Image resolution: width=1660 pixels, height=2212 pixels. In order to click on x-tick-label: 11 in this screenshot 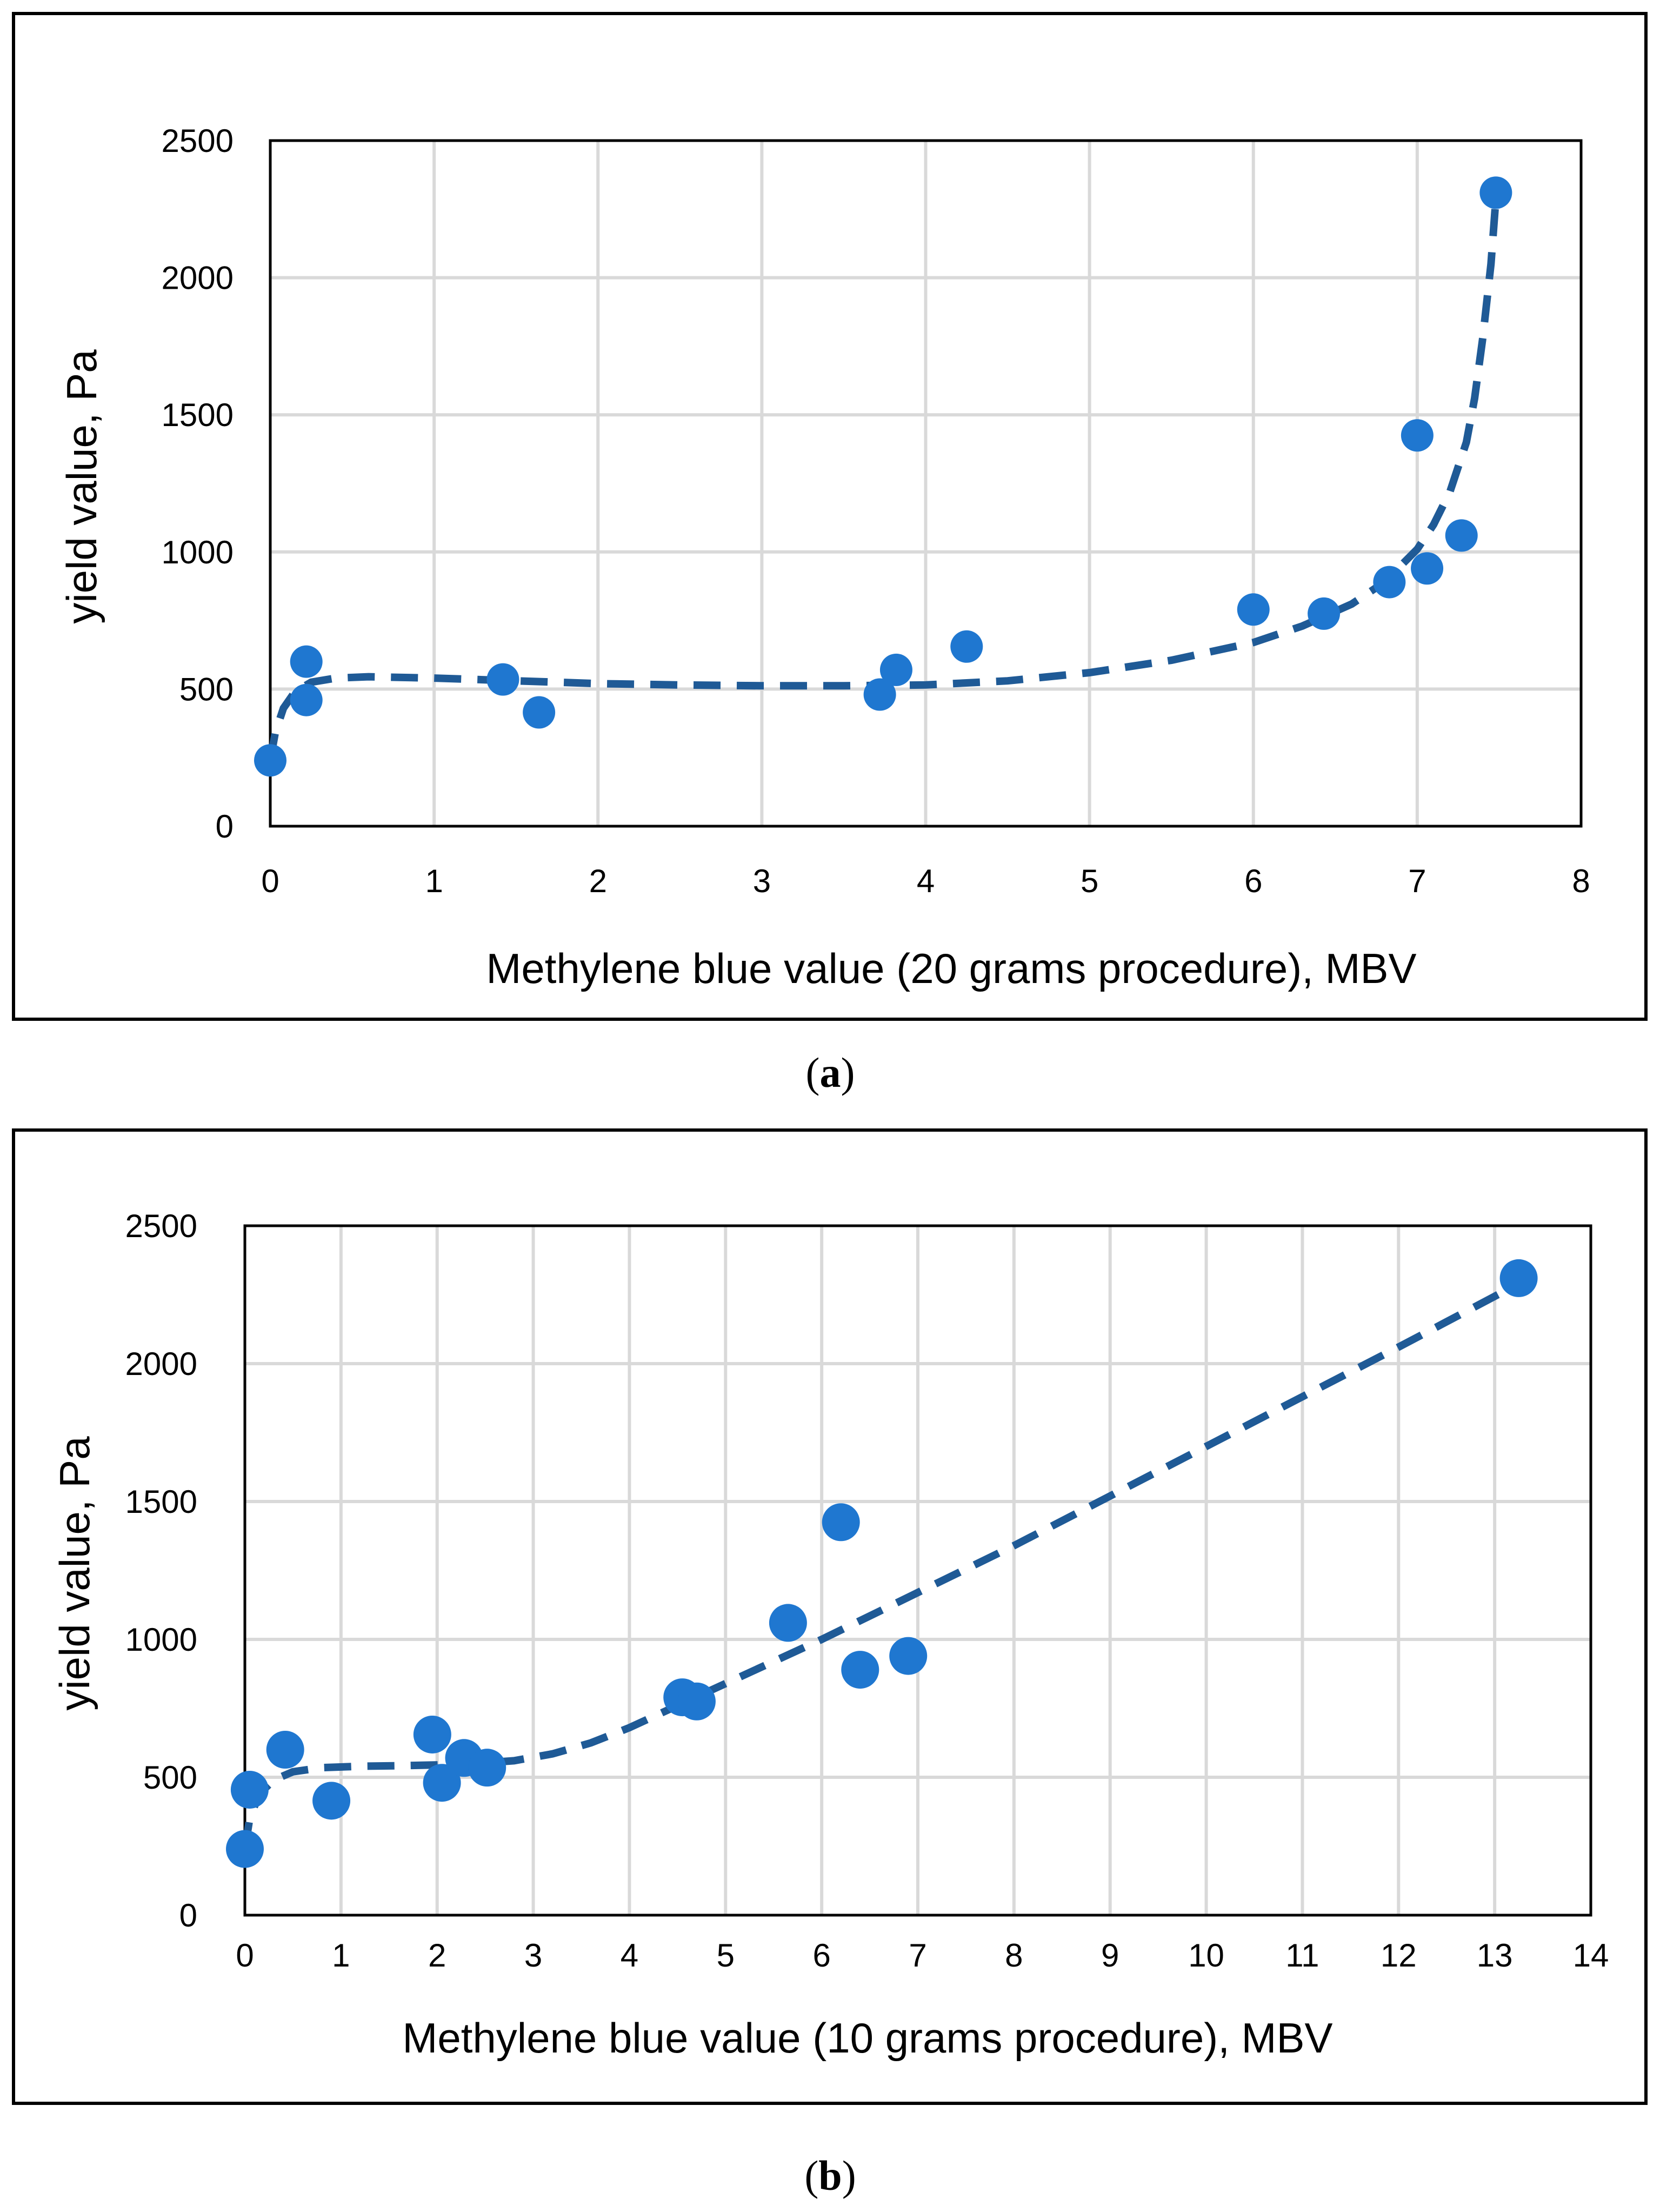, I will do `click(1302, 1955)`.